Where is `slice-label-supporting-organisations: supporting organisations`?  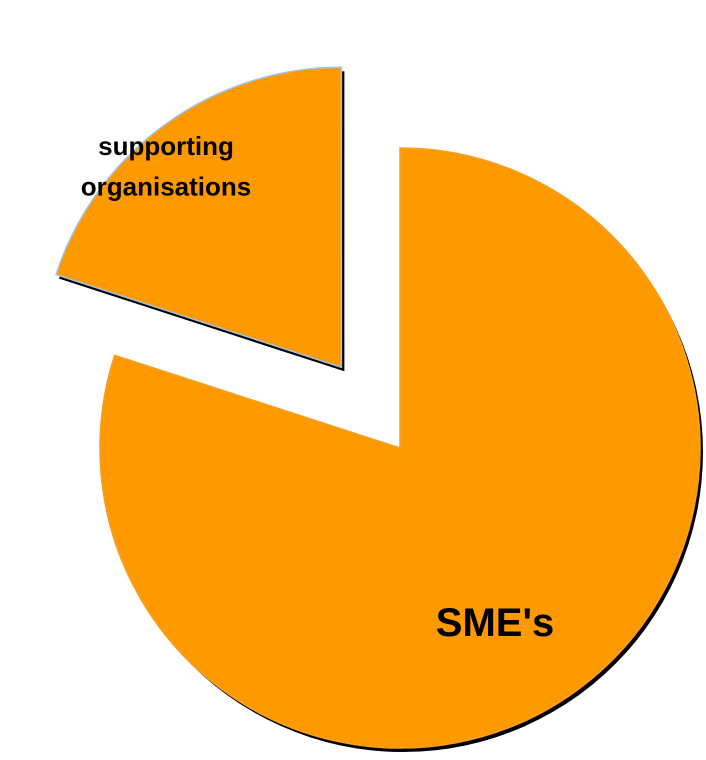
slice-label-supporting-organisations: supporting organisations is located at coordinates (166, 166).